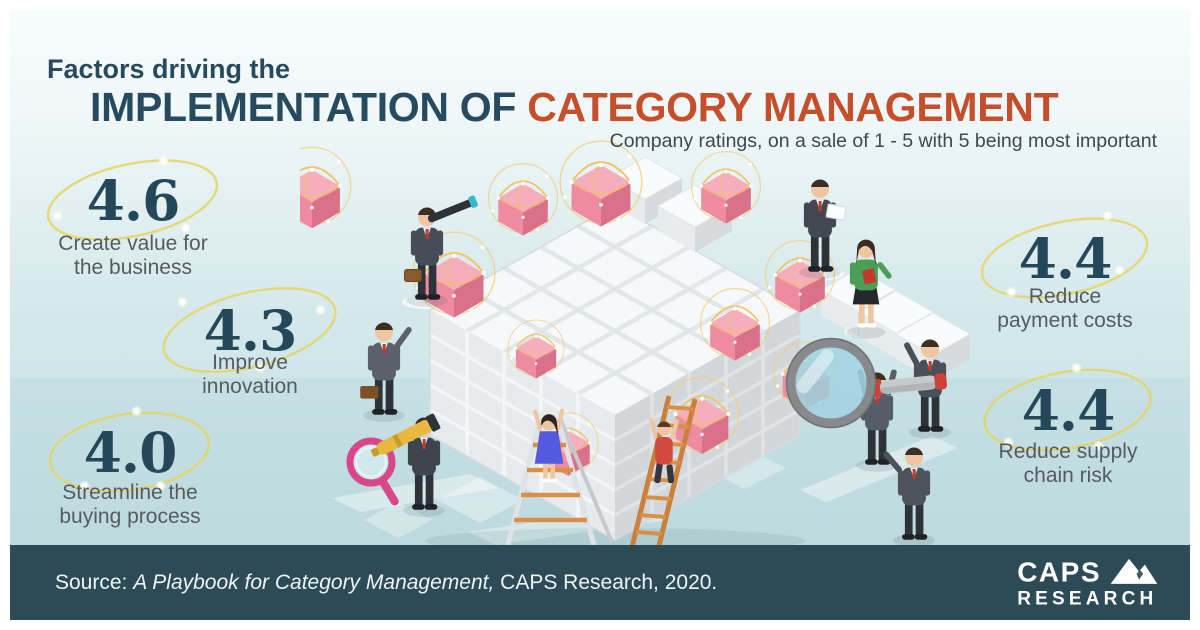 The width and height of the screenshot is (1200, 630). I want to click on stat-value: 4.6, so click(133, 200).